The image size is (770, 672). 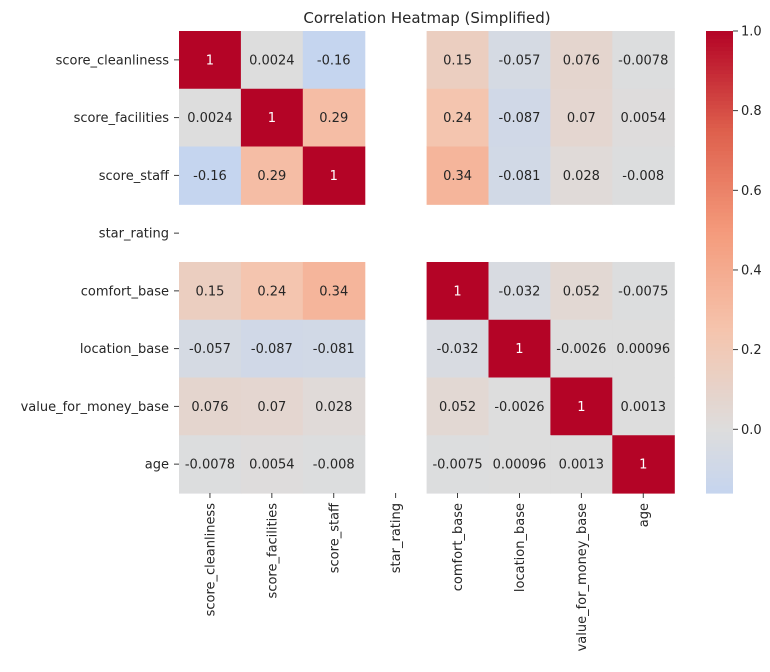 What do you see at coordinates (272, 349) in the screenshot?
I see `cell-value-location_base-score_facilities: -0.087` at bounding box center [272, 349].